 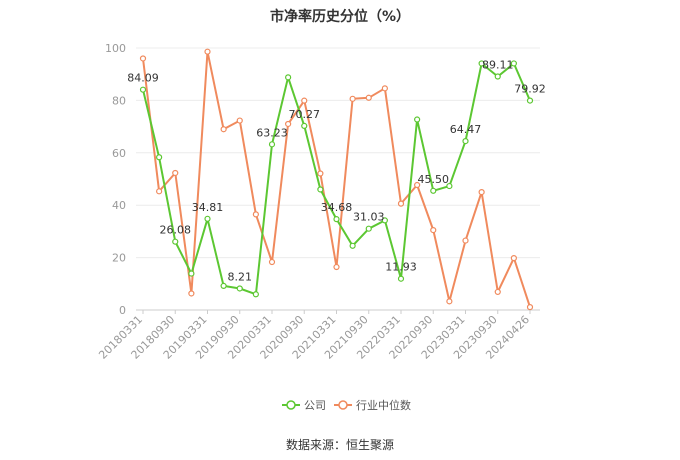 What do you see at coordinates (240, 276) in the screenshot?
I see `data-label: 8.21` at bounding box center [240, 276].